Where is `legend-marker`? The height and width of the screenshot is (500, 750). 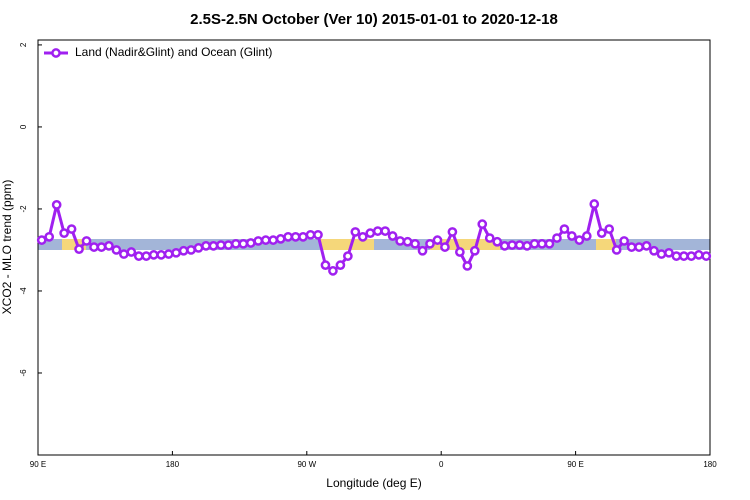 legend-marker is located at coordinates (56, 53).